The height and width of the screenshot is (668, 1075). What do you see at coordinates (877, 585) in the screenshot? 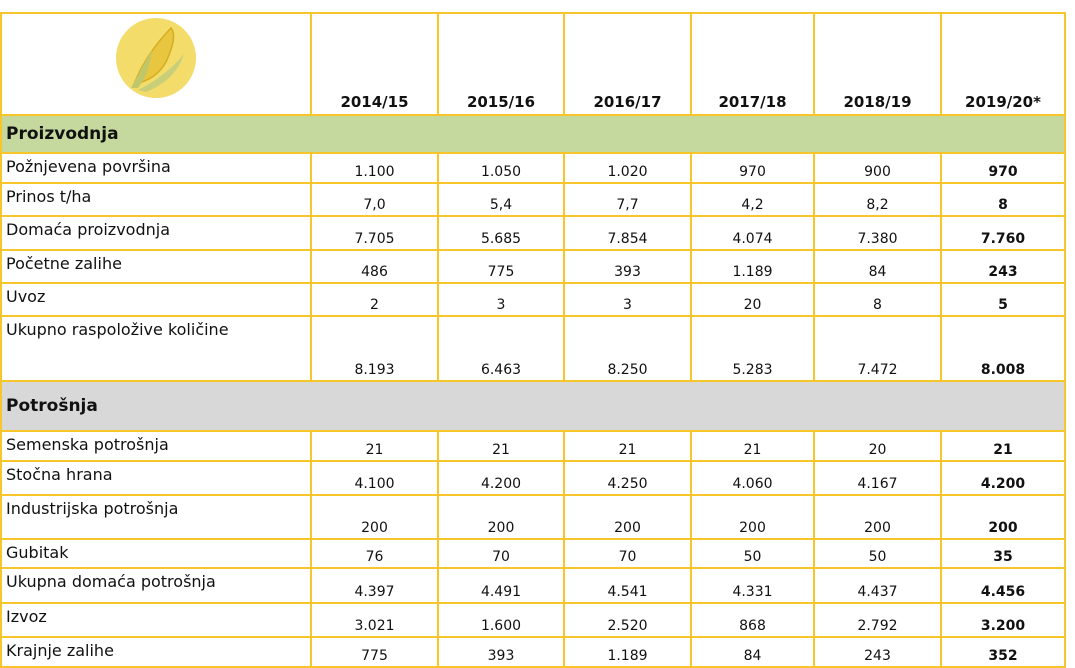
I see `cell-value: 4.437` at bounding box center [877, 585].